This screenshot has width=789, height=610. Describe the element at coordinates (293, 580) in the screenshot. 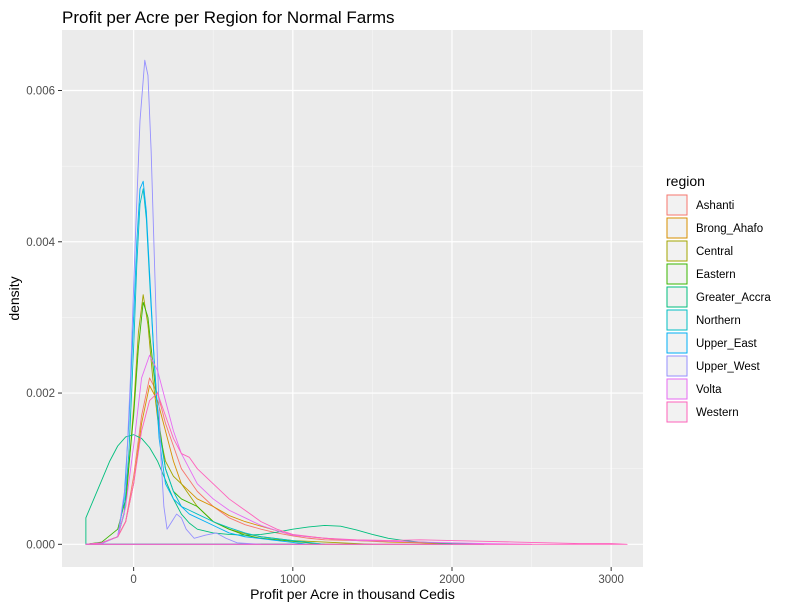

I see `x-tick-label: 1000` at that location.